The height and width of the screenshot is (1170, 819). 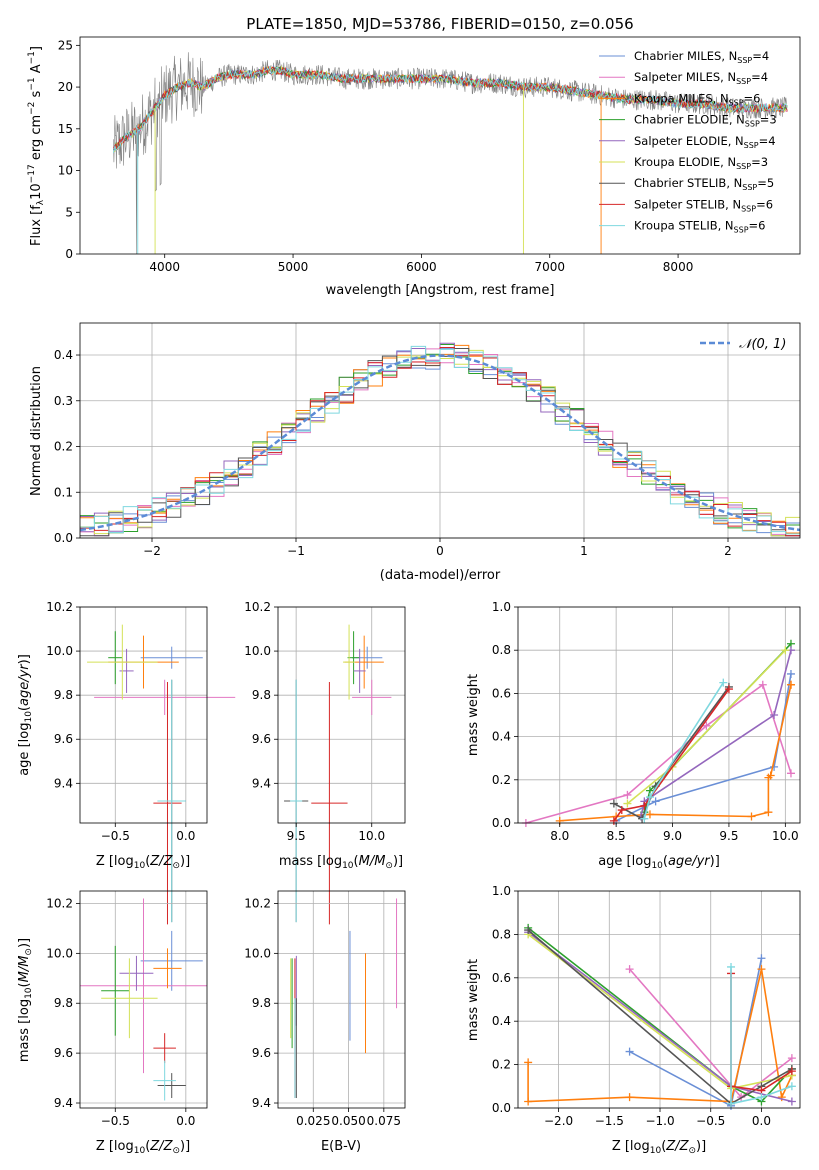 I want to click on legend-label: Kroupa MILES, NSSP=6, so click(x=697, y=99).